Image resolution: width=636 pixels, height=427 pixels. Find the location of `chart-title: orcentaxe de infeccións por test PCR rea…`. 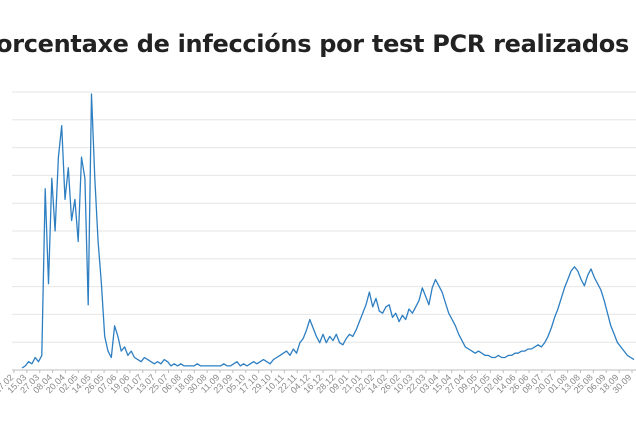

chart-title: orcentaxe de infeccións por test PCR rea… is located at coordinates (314, 44).